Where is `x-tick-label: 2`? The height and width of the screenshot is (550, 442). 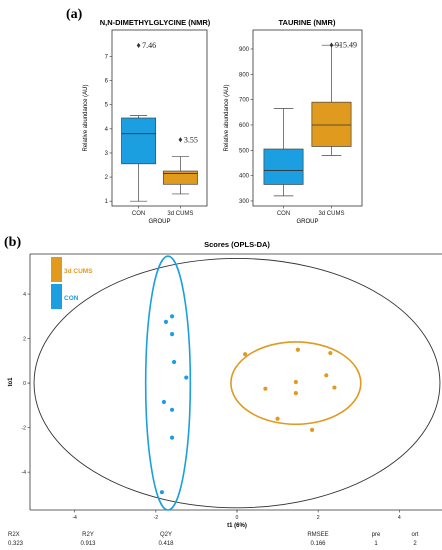
x-tick-label: 2 is located at coordinates (318, 518).